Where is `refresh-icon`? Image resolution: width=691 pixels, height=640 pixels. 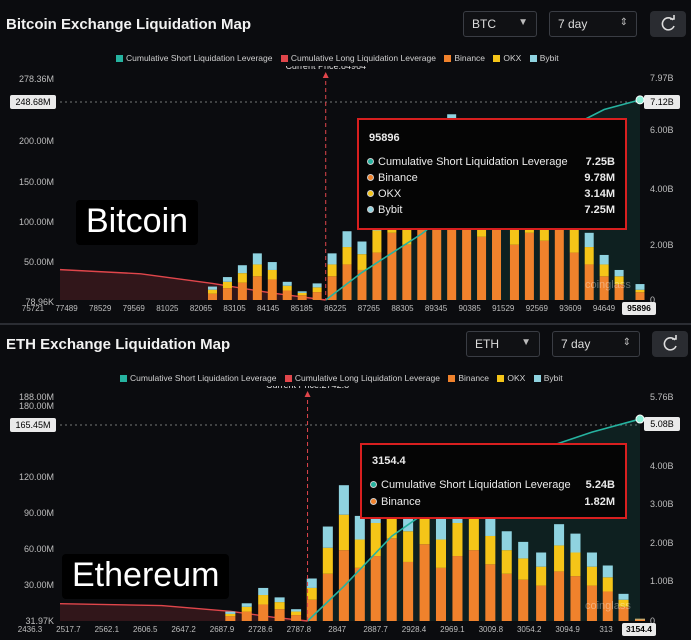
refresh-icon is located at coordinates (668, 23).